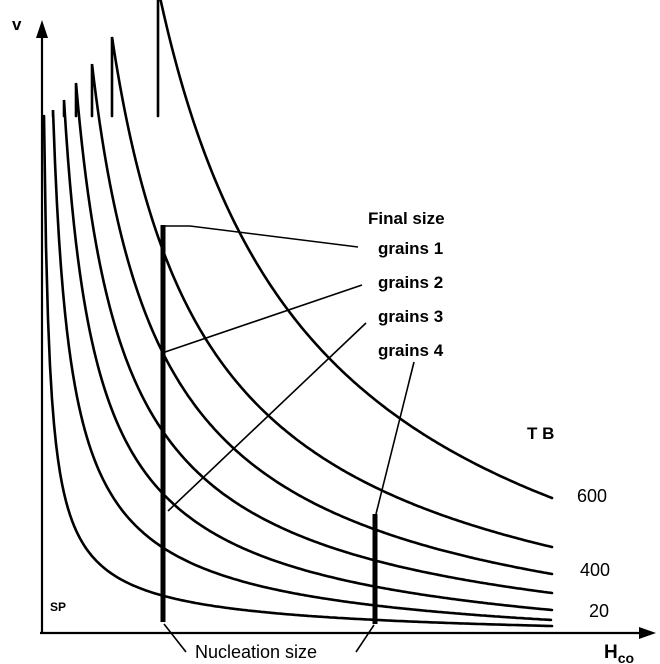  What do you see at coordinates (410, 282) in the screenshot?
I see `grains-2-label: grains 2` at bounding box center [410, 282].